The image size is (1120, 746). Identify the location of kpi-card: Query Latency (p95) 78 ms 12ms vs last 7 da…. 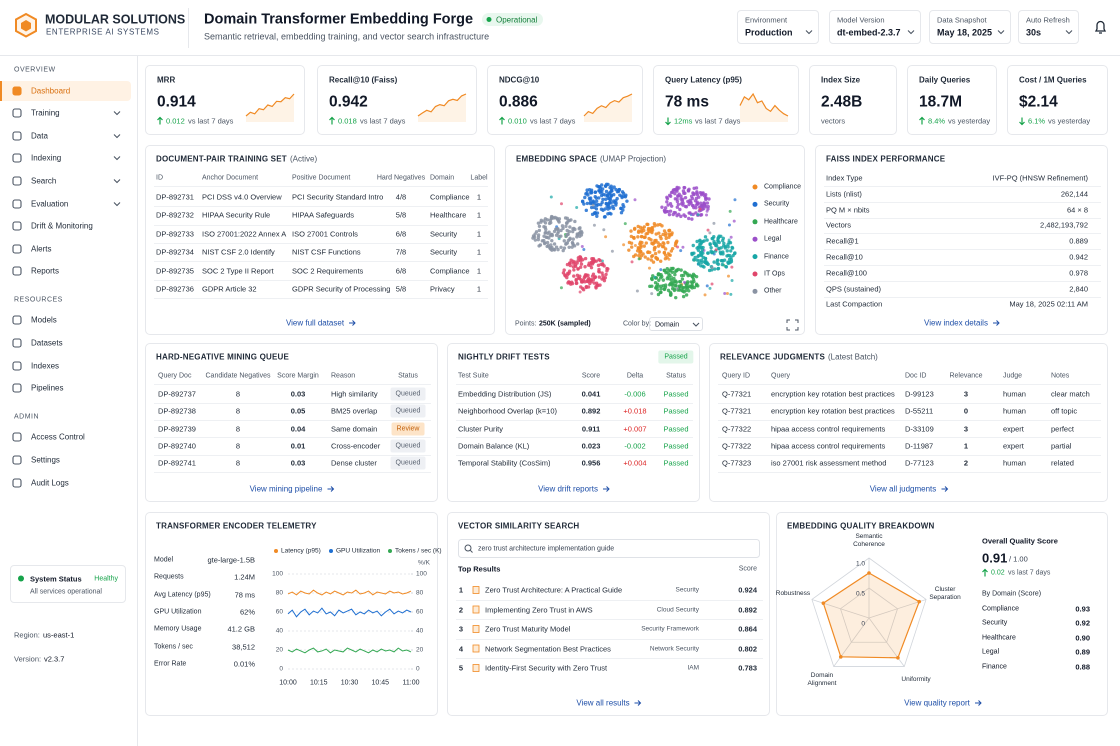
(726, 100).